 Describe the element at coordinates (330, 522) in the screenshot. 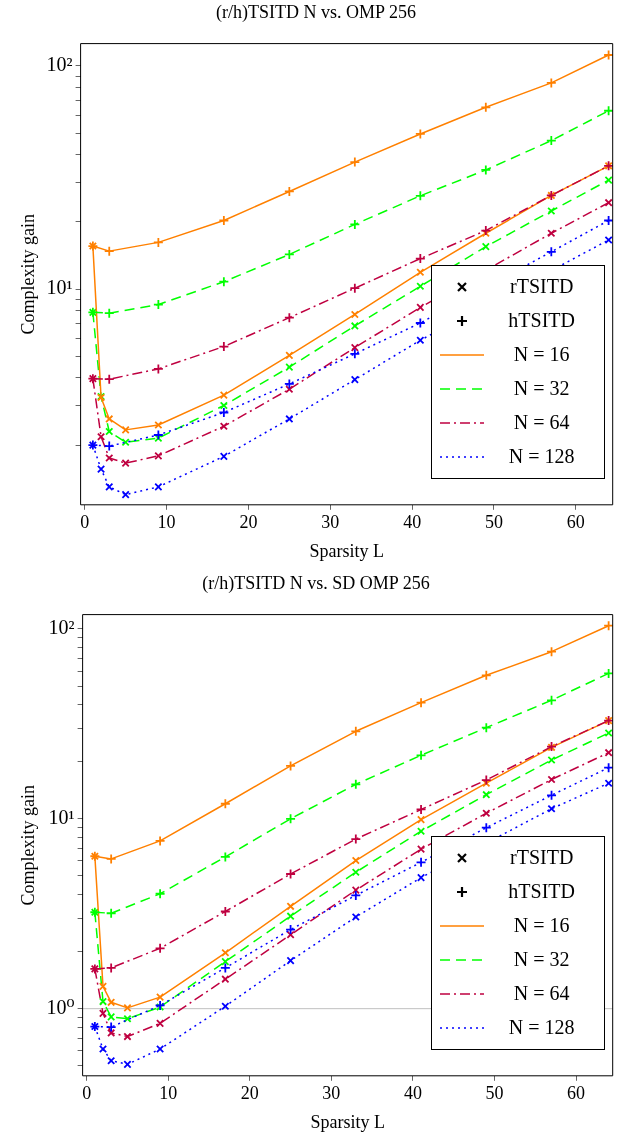

I see `x-tick-label: 30` at that location.